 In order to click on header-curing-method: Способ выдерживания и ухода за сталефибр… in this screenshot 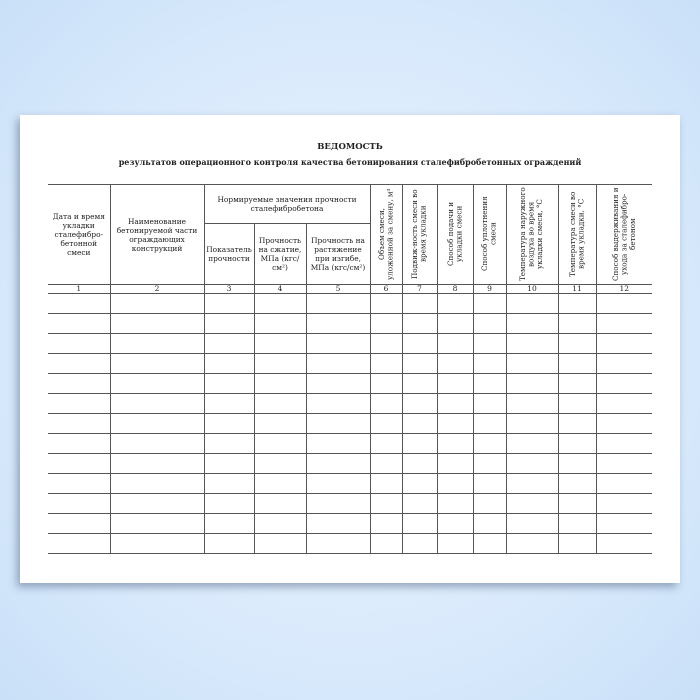, I will do `click(623, 234)`.